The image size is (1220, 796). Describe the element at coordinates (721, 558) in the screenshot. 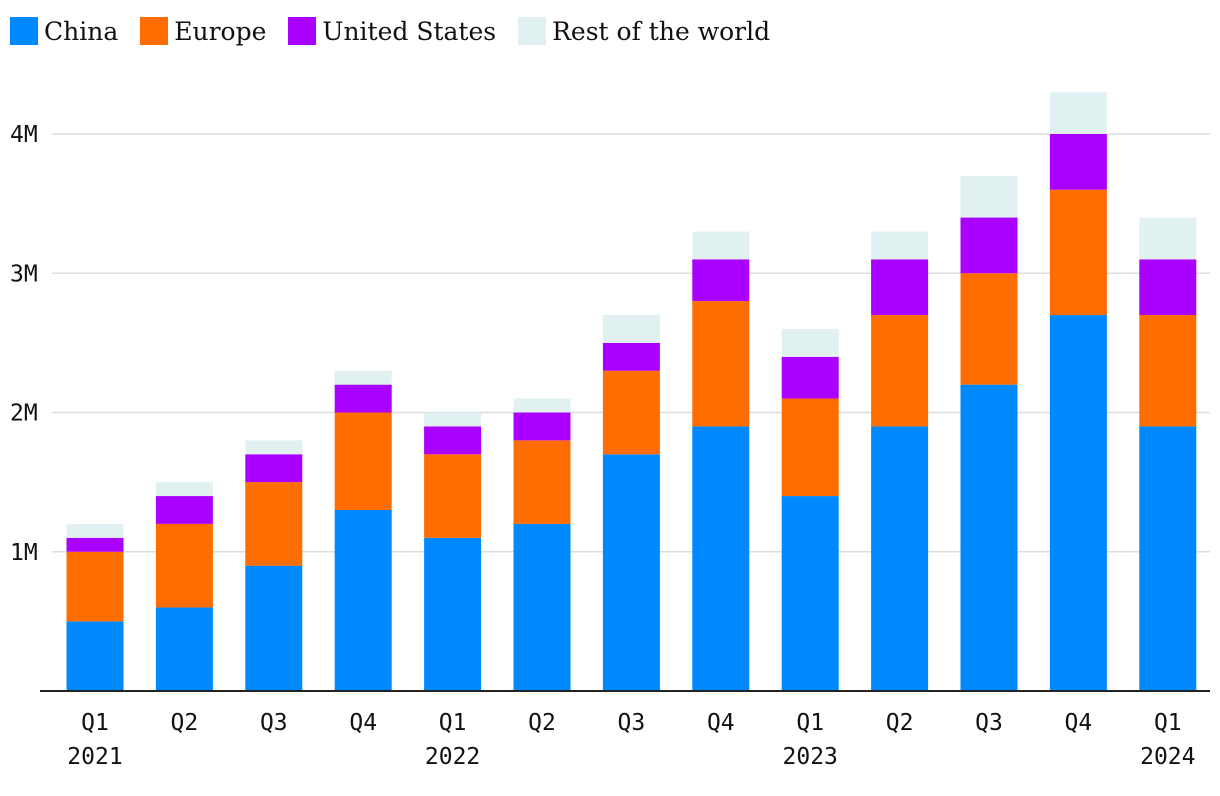

I see `bar-china-q4-2022` at that location.